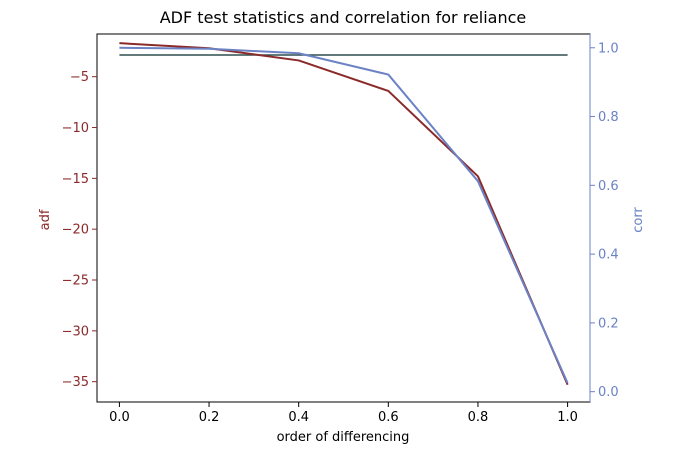 The image size is (680, 455). What do you see at coordinates (209, 417) in the screenshot?
I see `x-tick-label: 0.2` at bounding box center [209, 417].